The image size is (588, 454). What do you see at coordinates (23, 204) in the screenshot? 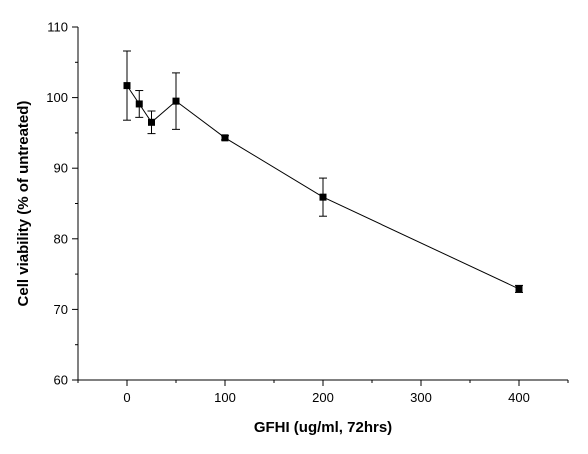
I see `y-axis-title: Cell viability (% of untreated)` at bounding box center [23, 204].